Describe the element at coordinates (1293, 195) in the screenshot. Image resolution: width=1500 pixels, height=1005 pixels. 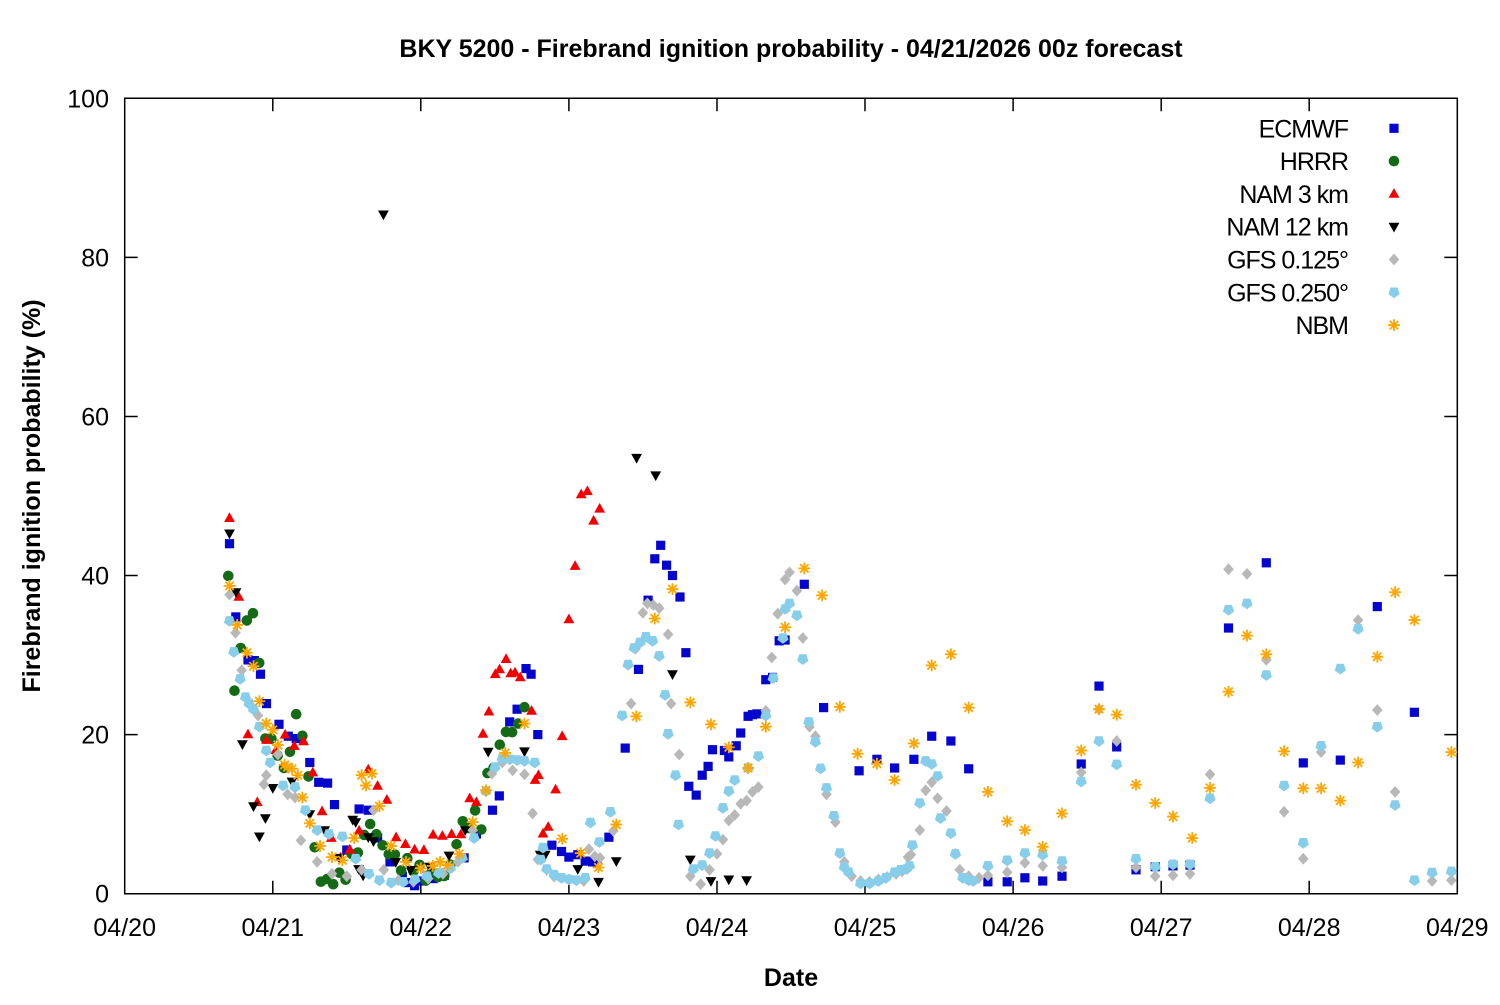
I see `svg-text: NAM 3 km` at that location.